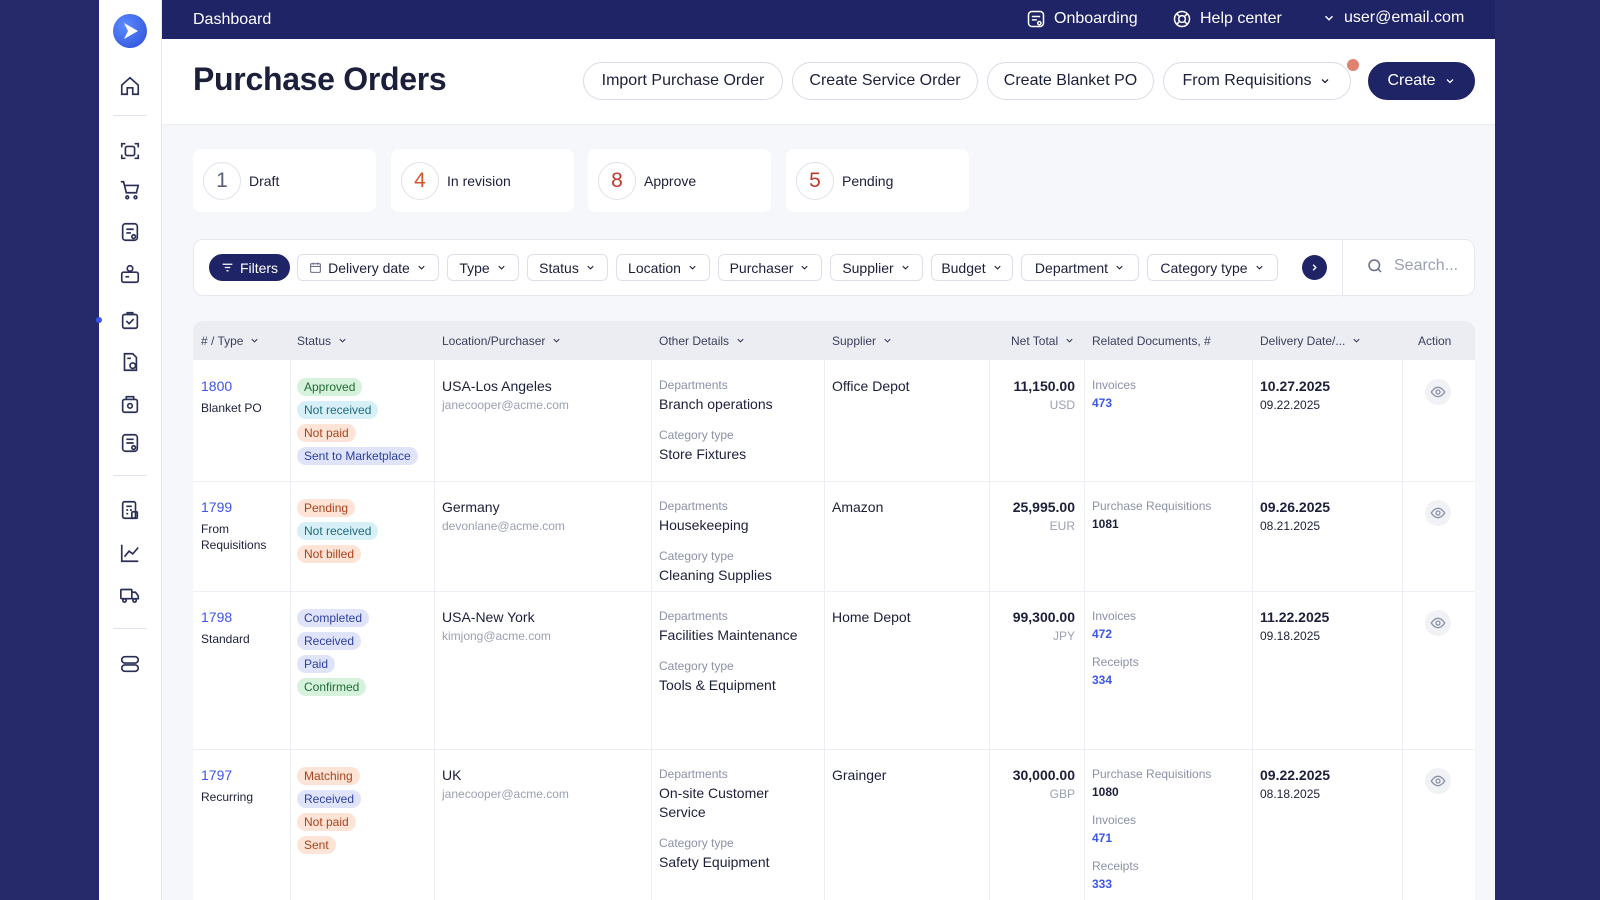 The height and width of the screenshot is (900, 1600). I want to click on currency: GBP, so click(1062, 794).